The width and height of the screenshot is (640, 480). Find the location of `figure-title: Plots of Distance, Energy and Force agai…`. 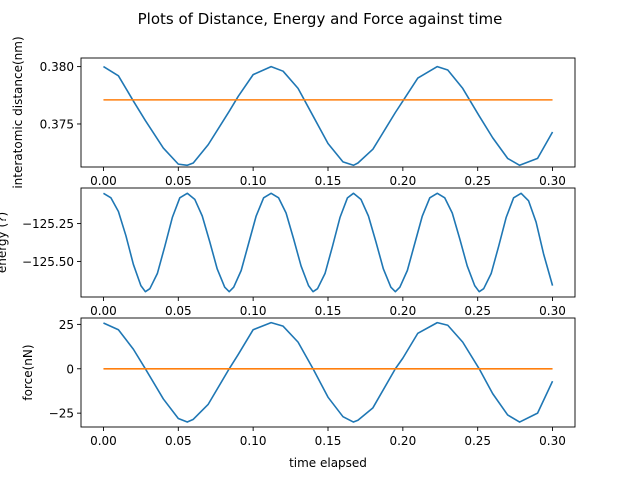

figure-title: Plots of Distance, Energy and Force agai… is located at coordinates (320, 19).